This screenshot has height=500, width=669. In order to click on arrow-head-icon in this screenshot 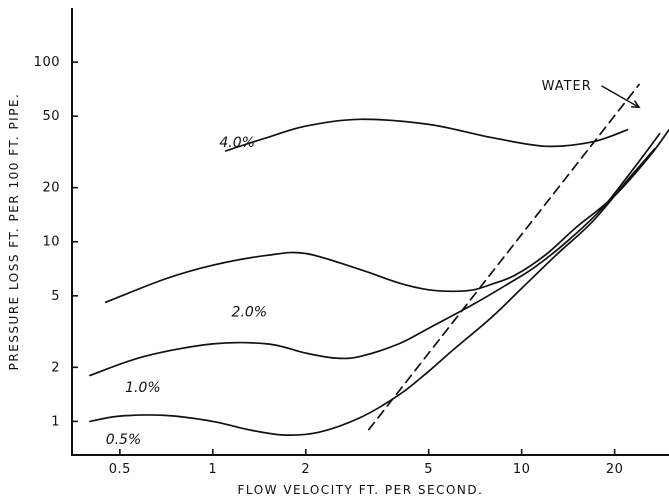, I will do `click(636, 104)`.